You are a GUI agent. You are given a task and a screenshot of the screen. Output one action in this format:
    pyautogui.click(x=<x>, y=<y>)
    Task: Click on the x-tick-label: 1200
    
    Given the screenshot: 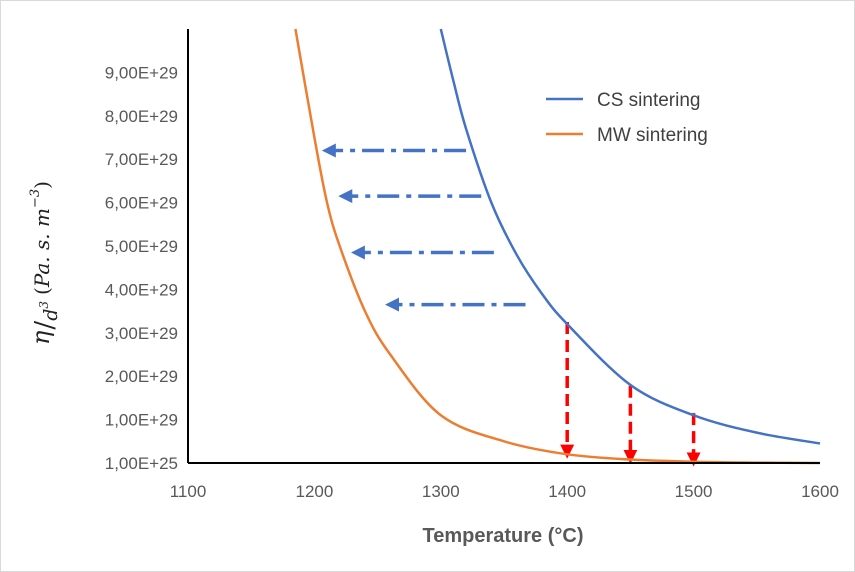 What is the action you would take?
    pyautogui.click(x=314, y=491)
    